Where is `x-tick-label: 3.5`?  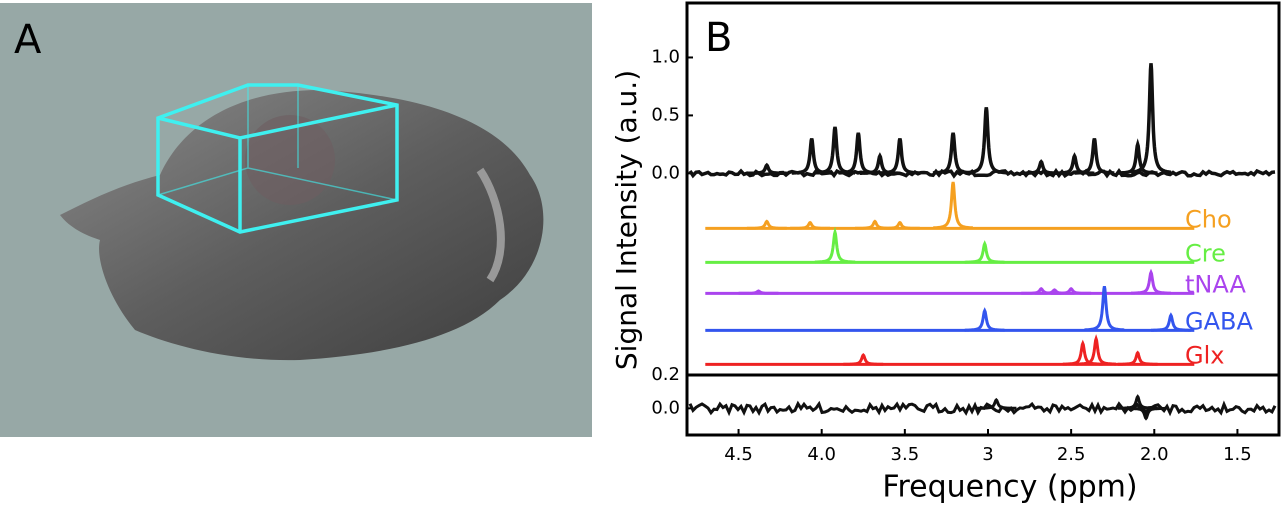 x-tick-label: 3.5 is located at coordinates (905, 454).